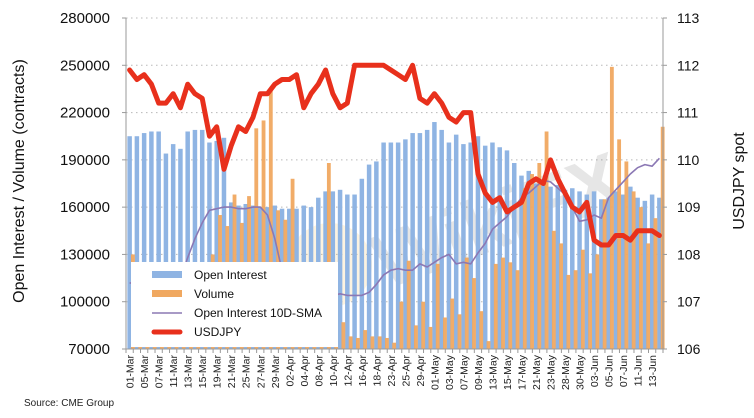 The width and height of the screenshot is (754, 418). Describe the element at coordinates (689, 207) in the screenshot. I see `right-tick-label: 109` at that location.